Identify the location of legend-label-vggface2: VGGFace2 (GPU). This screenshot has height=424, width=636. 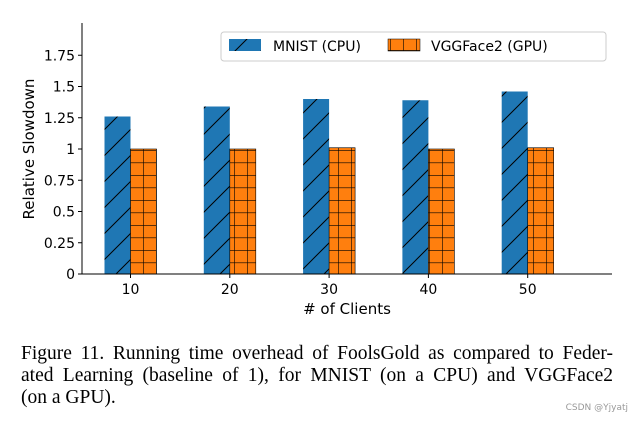
(489, 47).